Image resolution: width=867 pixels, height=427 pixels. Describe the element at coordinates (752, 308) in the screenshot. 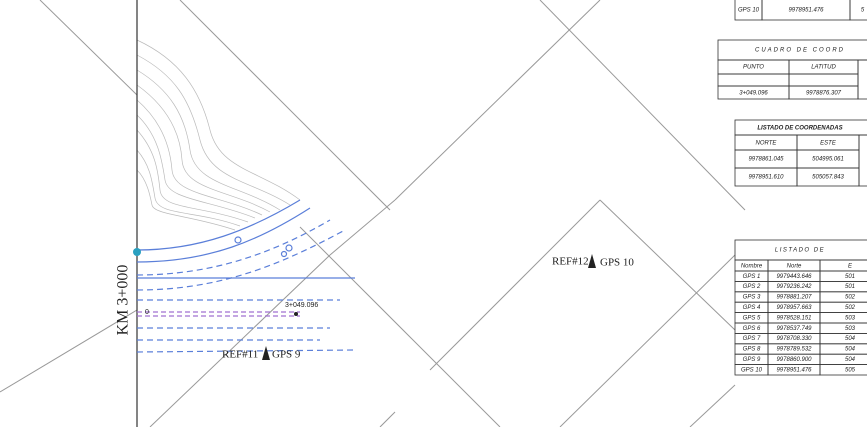

I see `table-text: GPS 4` at that location.